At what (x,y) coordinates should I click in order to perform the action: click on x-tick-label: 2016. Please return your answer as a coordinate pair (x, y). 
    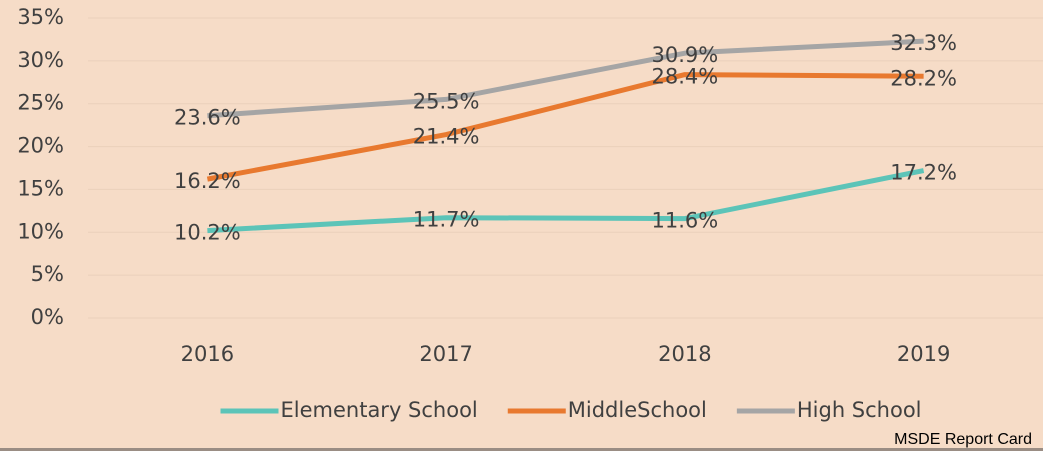
    Looking at the image, I should click on (207, 354).